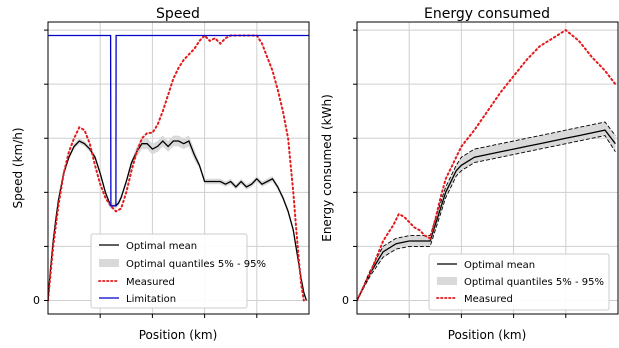 The width and height of the screenshot is (619, 348). I want to click on energy-legend-swatch-quantiles, so click(447, 281).